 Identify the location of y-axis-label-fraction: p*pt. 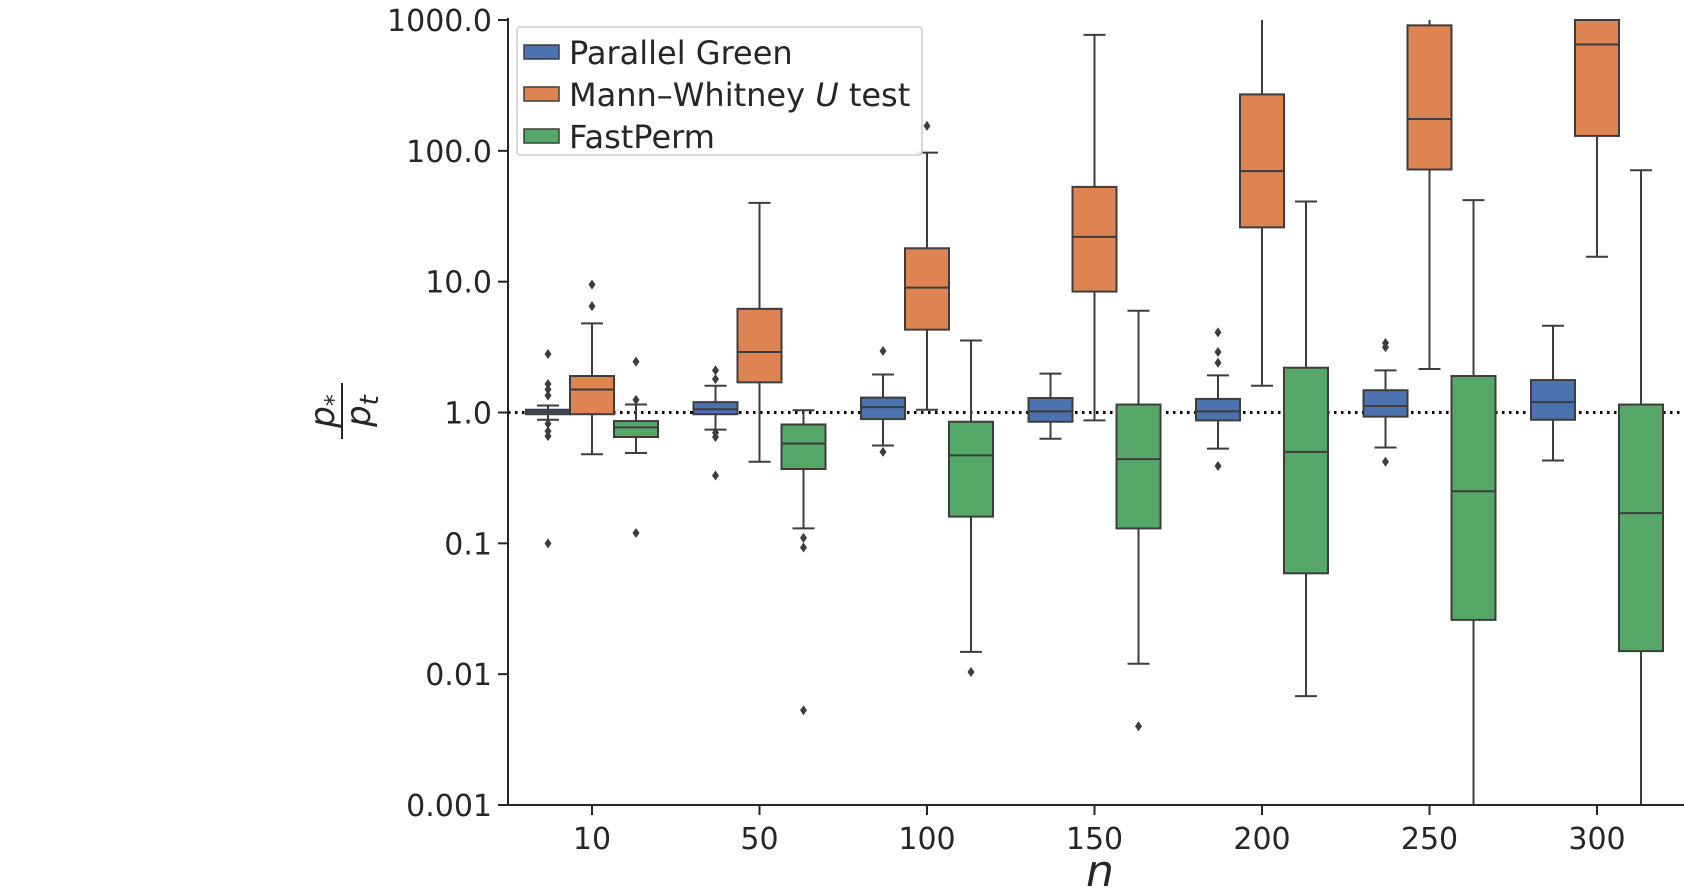
(344, 411).